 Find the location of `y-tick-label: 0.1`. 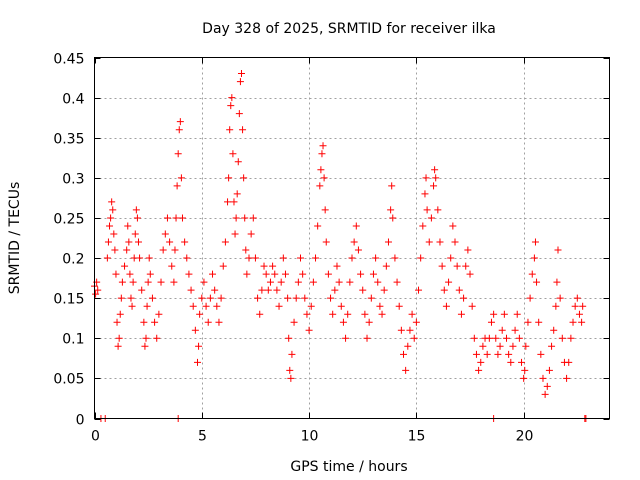

y-tick-label: 0.1 is located at coordinates (73, 340).